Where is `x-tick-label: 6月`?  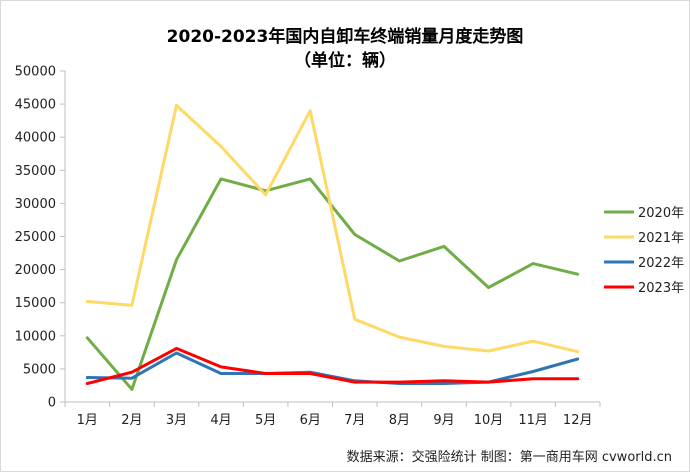 x-tick-label: 6月 is located at coordinates (310, 420).